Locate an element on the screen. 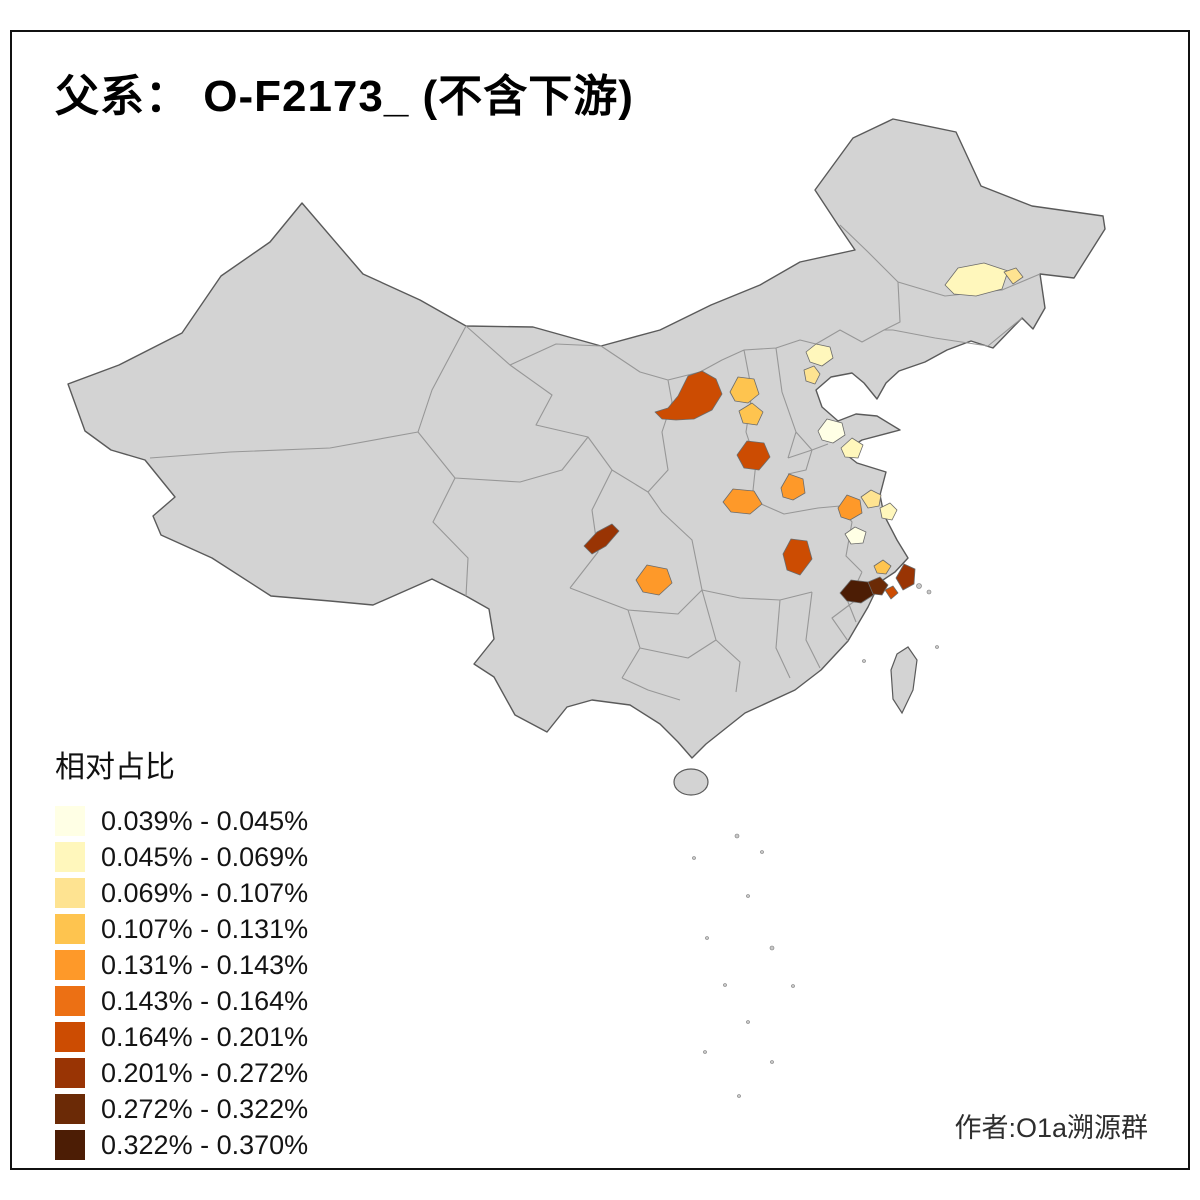  legend-item: 0.045% - 0.069% is located at coordinates (181, 857).